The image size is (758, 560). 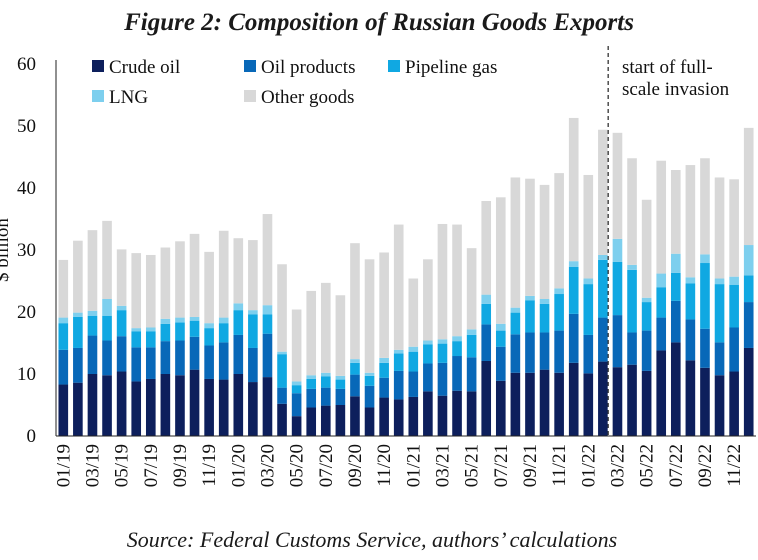 I want to click on x-tick-label: 09/22, so click(x=705, y=465).